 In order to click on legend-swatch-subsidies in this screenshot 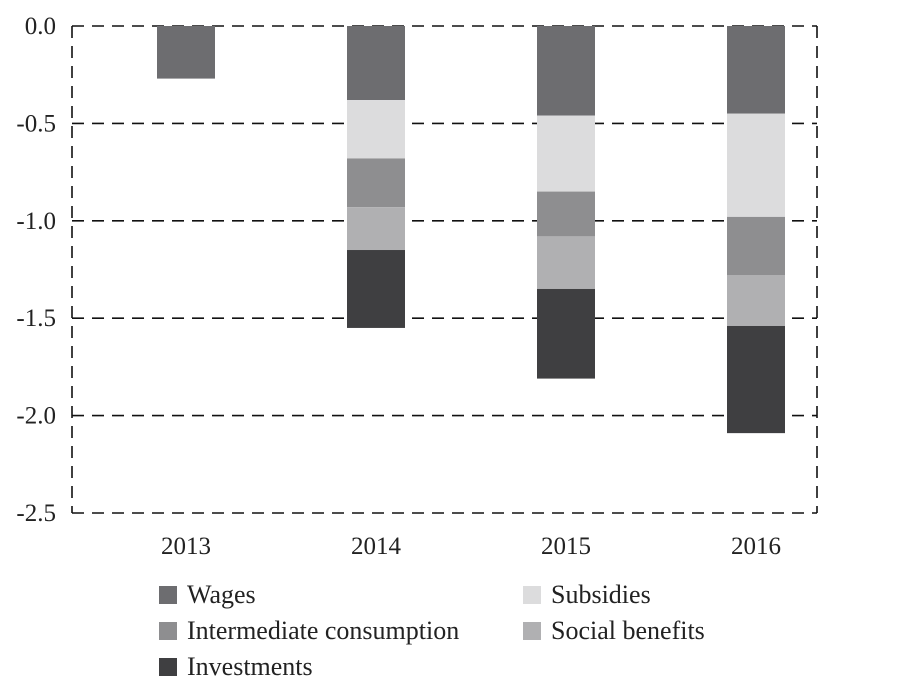, I will do `click(532, 595)`.